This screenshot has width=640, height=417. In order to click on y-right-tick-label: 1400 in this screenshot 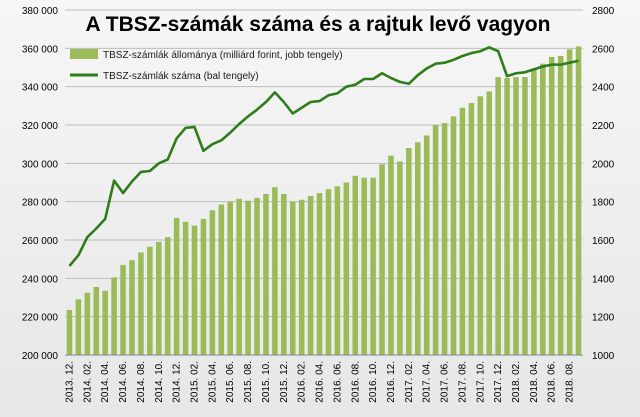, I will do `click(603, 279)`.